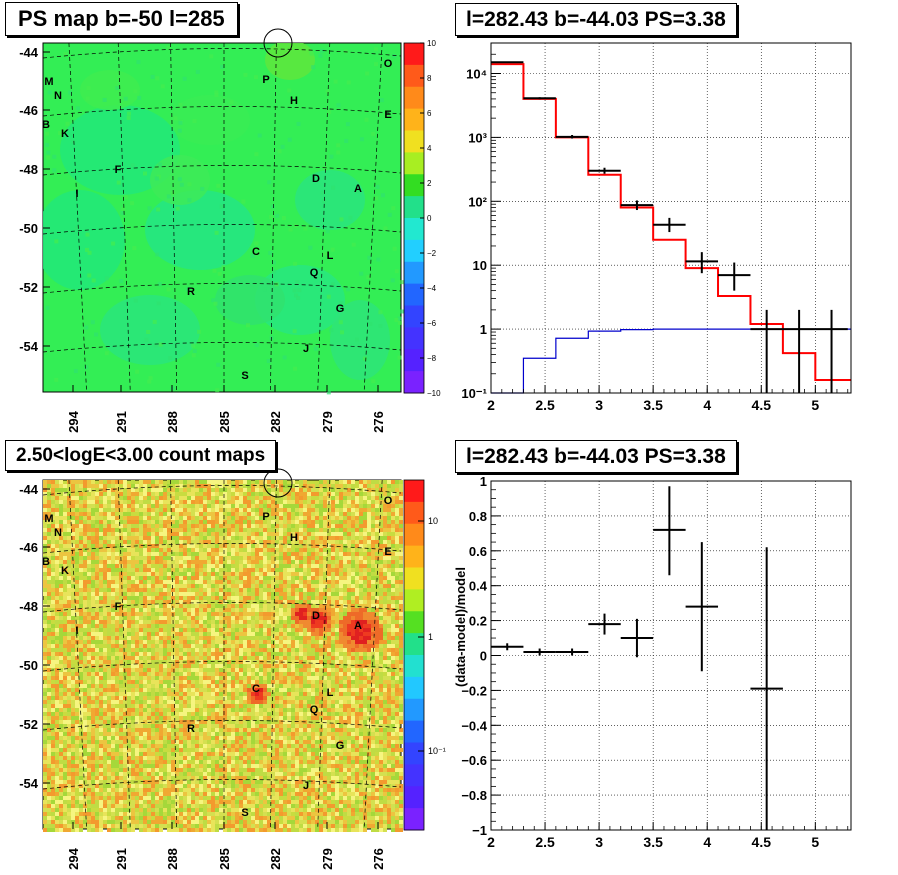 This screenshot has height=875, width=898. What do you see at coordinates (222, 53) in the screenshot?
I see `lat-grid-line` at bounding box center [222, 53].